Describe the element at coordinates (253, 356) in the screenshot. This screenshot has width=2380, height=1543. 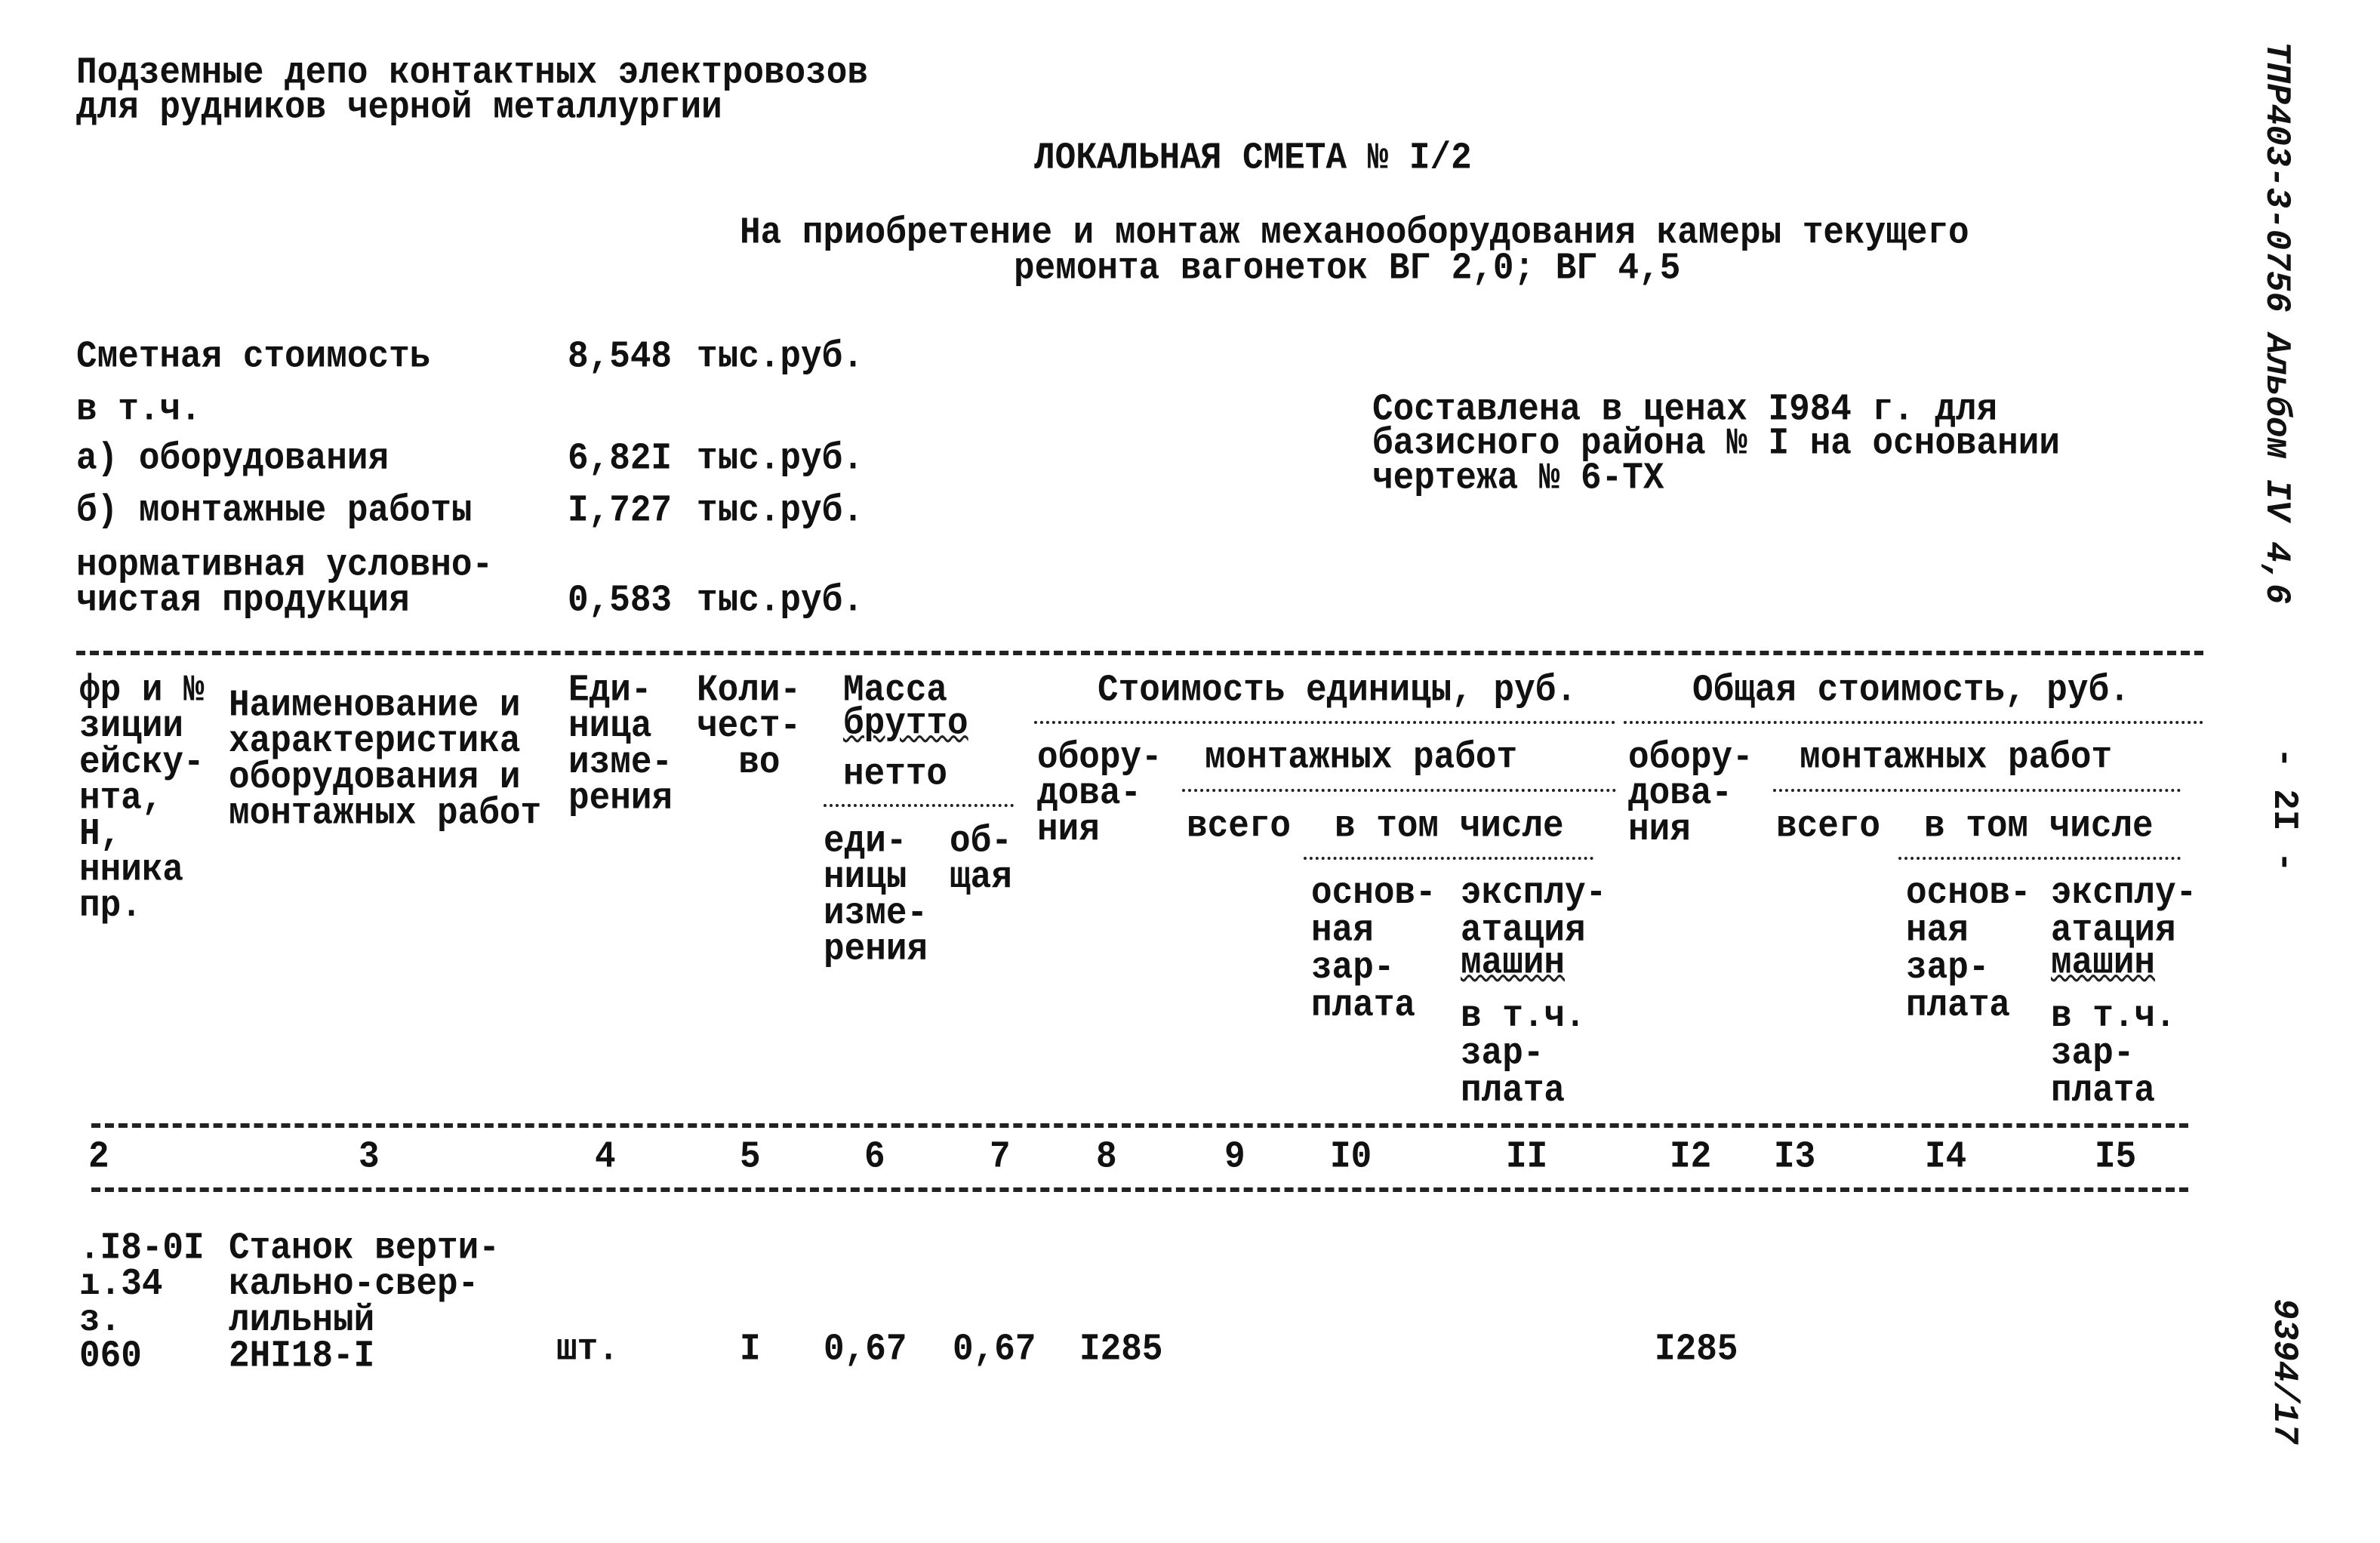
I see `summary-label-total: Сметная стоимость` at that location.